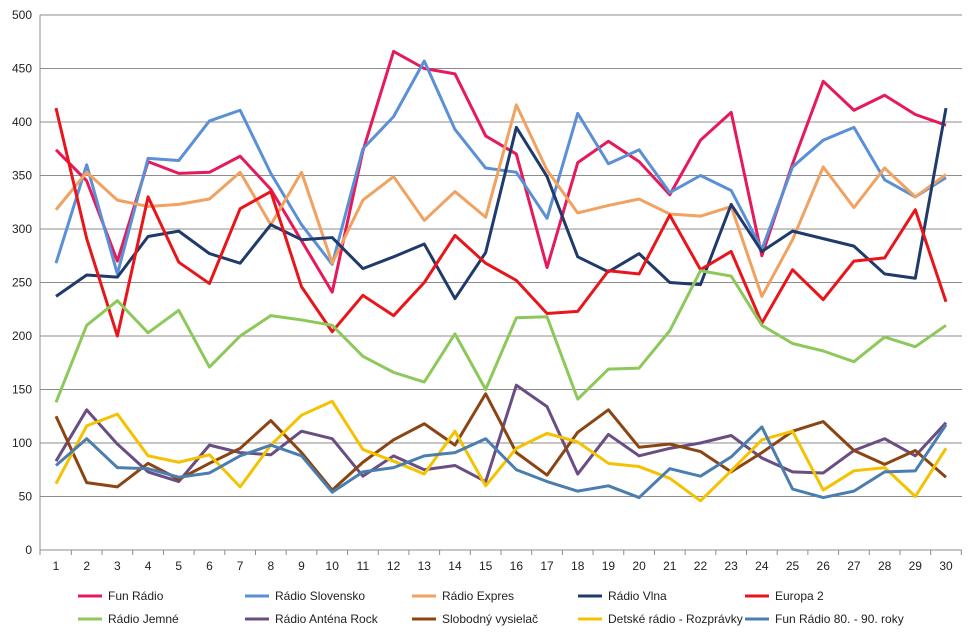  Describe the element at coordinates (425, 566) in the screenshot. I see `x-tick-label: 13` at that location.